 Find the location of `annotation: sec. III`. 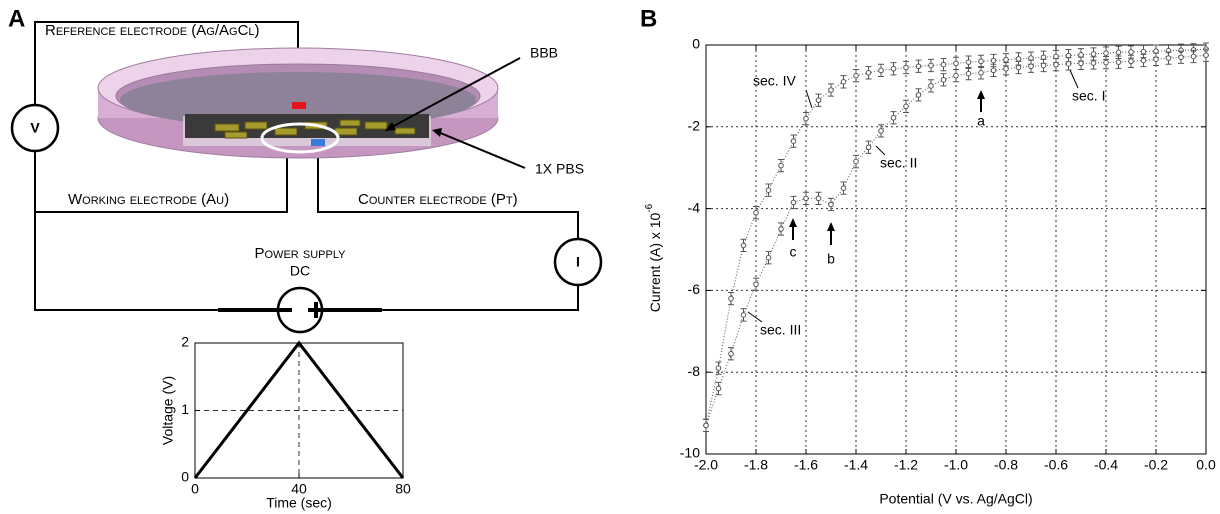

annotation: sec. III is located at coordinates (780, 330).